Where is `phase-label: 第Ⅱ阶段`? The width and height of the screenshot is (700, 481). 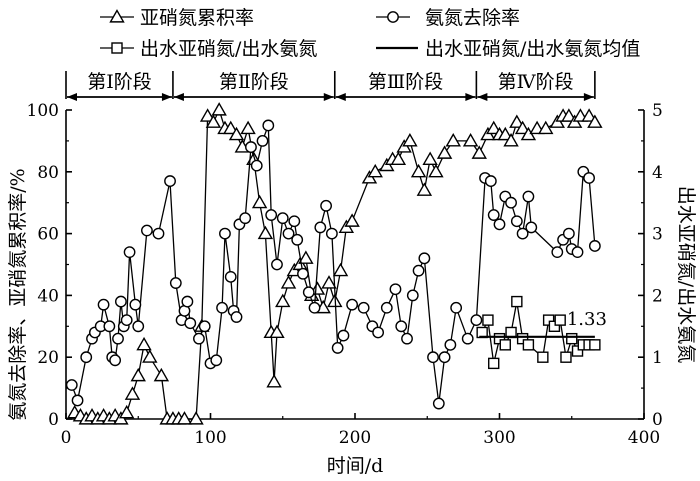 phase-label: 第Ⅱ阶段 is located at coordinates (254, 82).